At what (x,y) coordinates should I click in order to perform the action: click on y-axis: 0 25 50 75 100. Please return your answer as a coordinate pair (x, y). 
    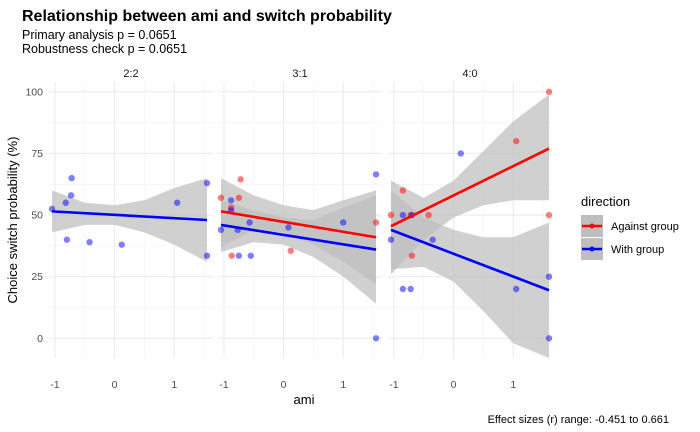
    Looking at the image, I should click on (34, 215).